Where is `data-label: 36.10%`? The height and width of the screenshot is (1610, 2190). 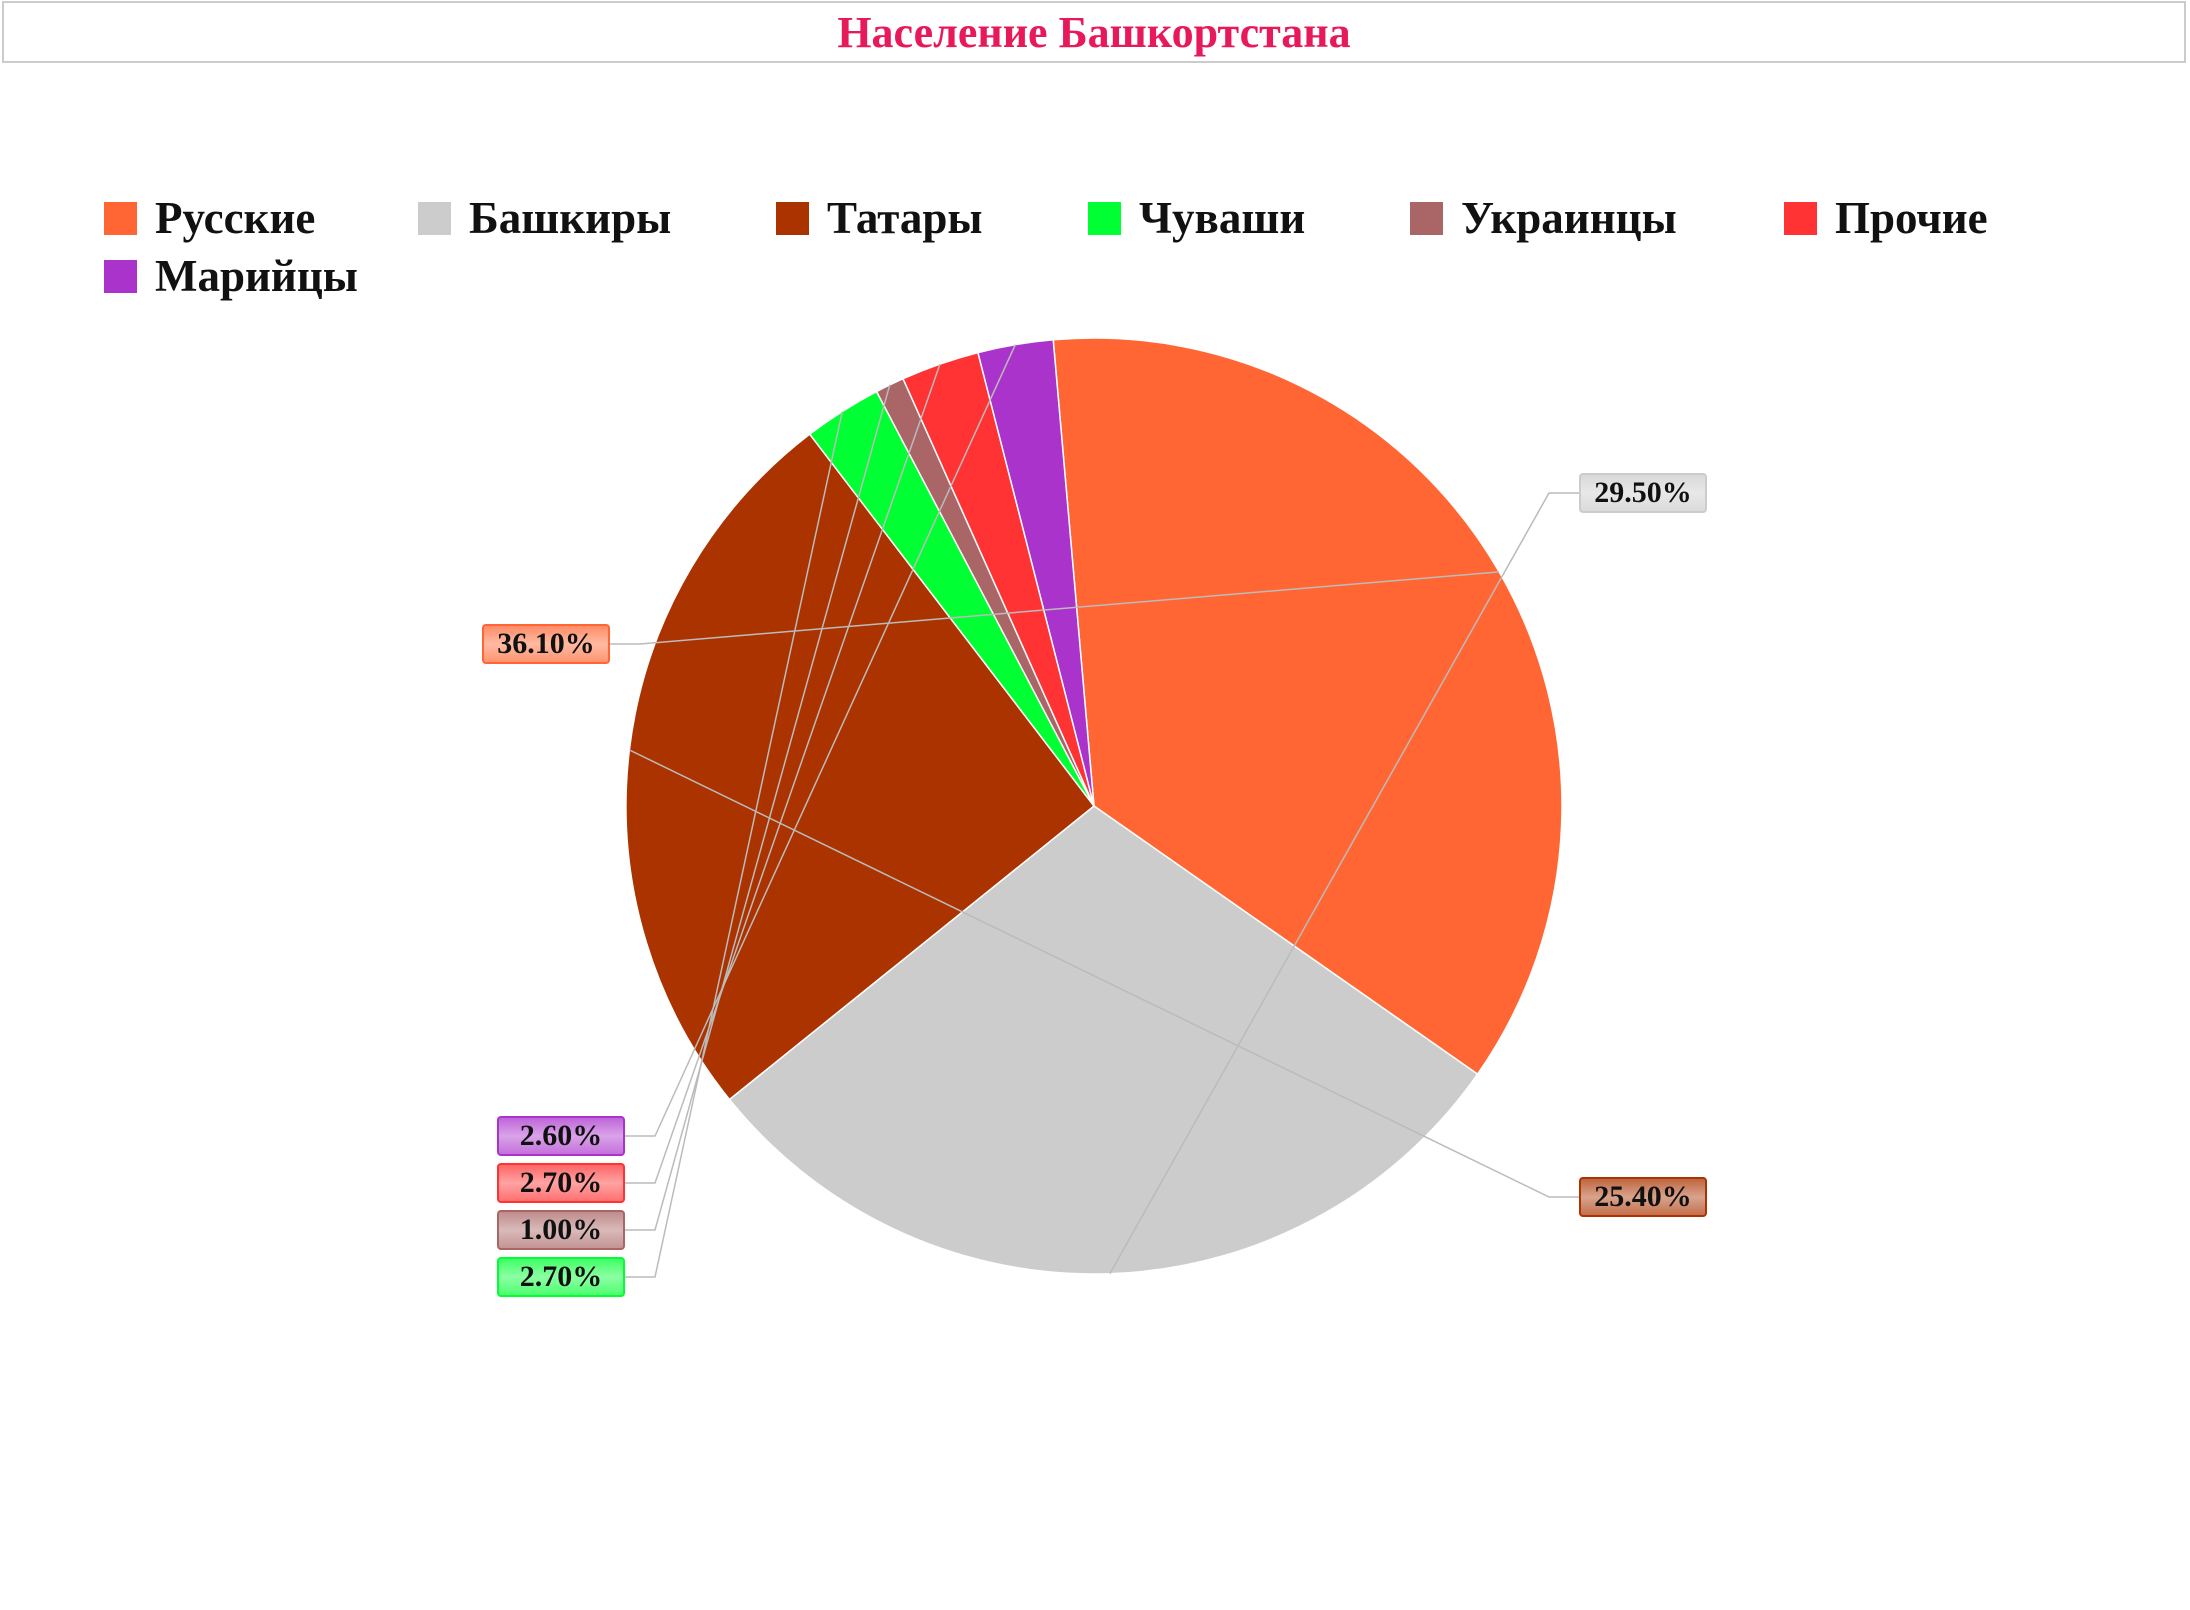
data-label: 36.10% is located at coordinates (546, 644).